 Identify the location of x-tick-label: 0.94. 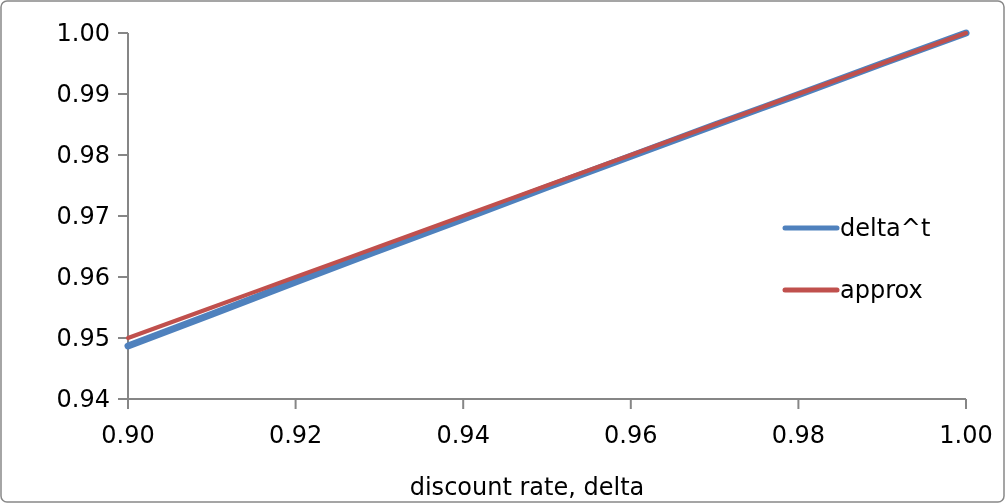
(463, 435).